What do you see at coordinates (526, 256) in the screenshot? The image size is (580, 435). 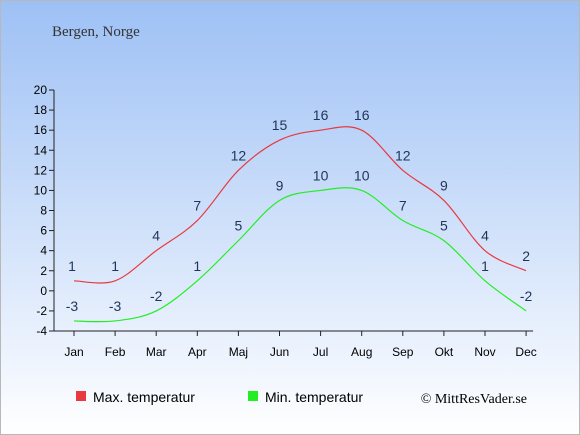 I see `data-label: 2` at bounding box center [526, 256].